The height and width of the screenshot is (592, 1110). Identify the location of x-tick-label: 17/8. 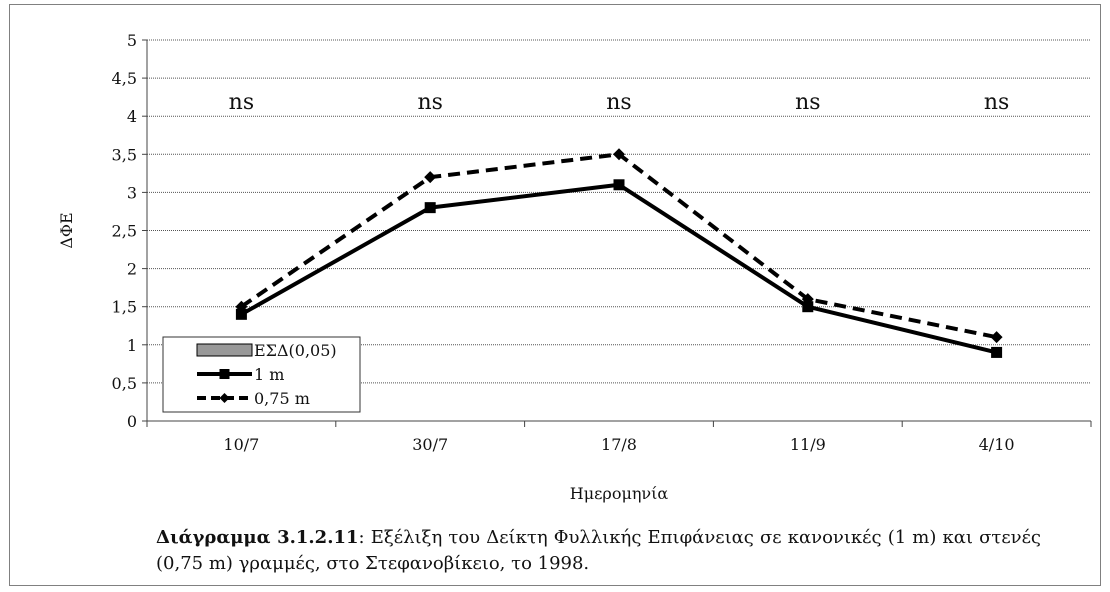
(619, 444).